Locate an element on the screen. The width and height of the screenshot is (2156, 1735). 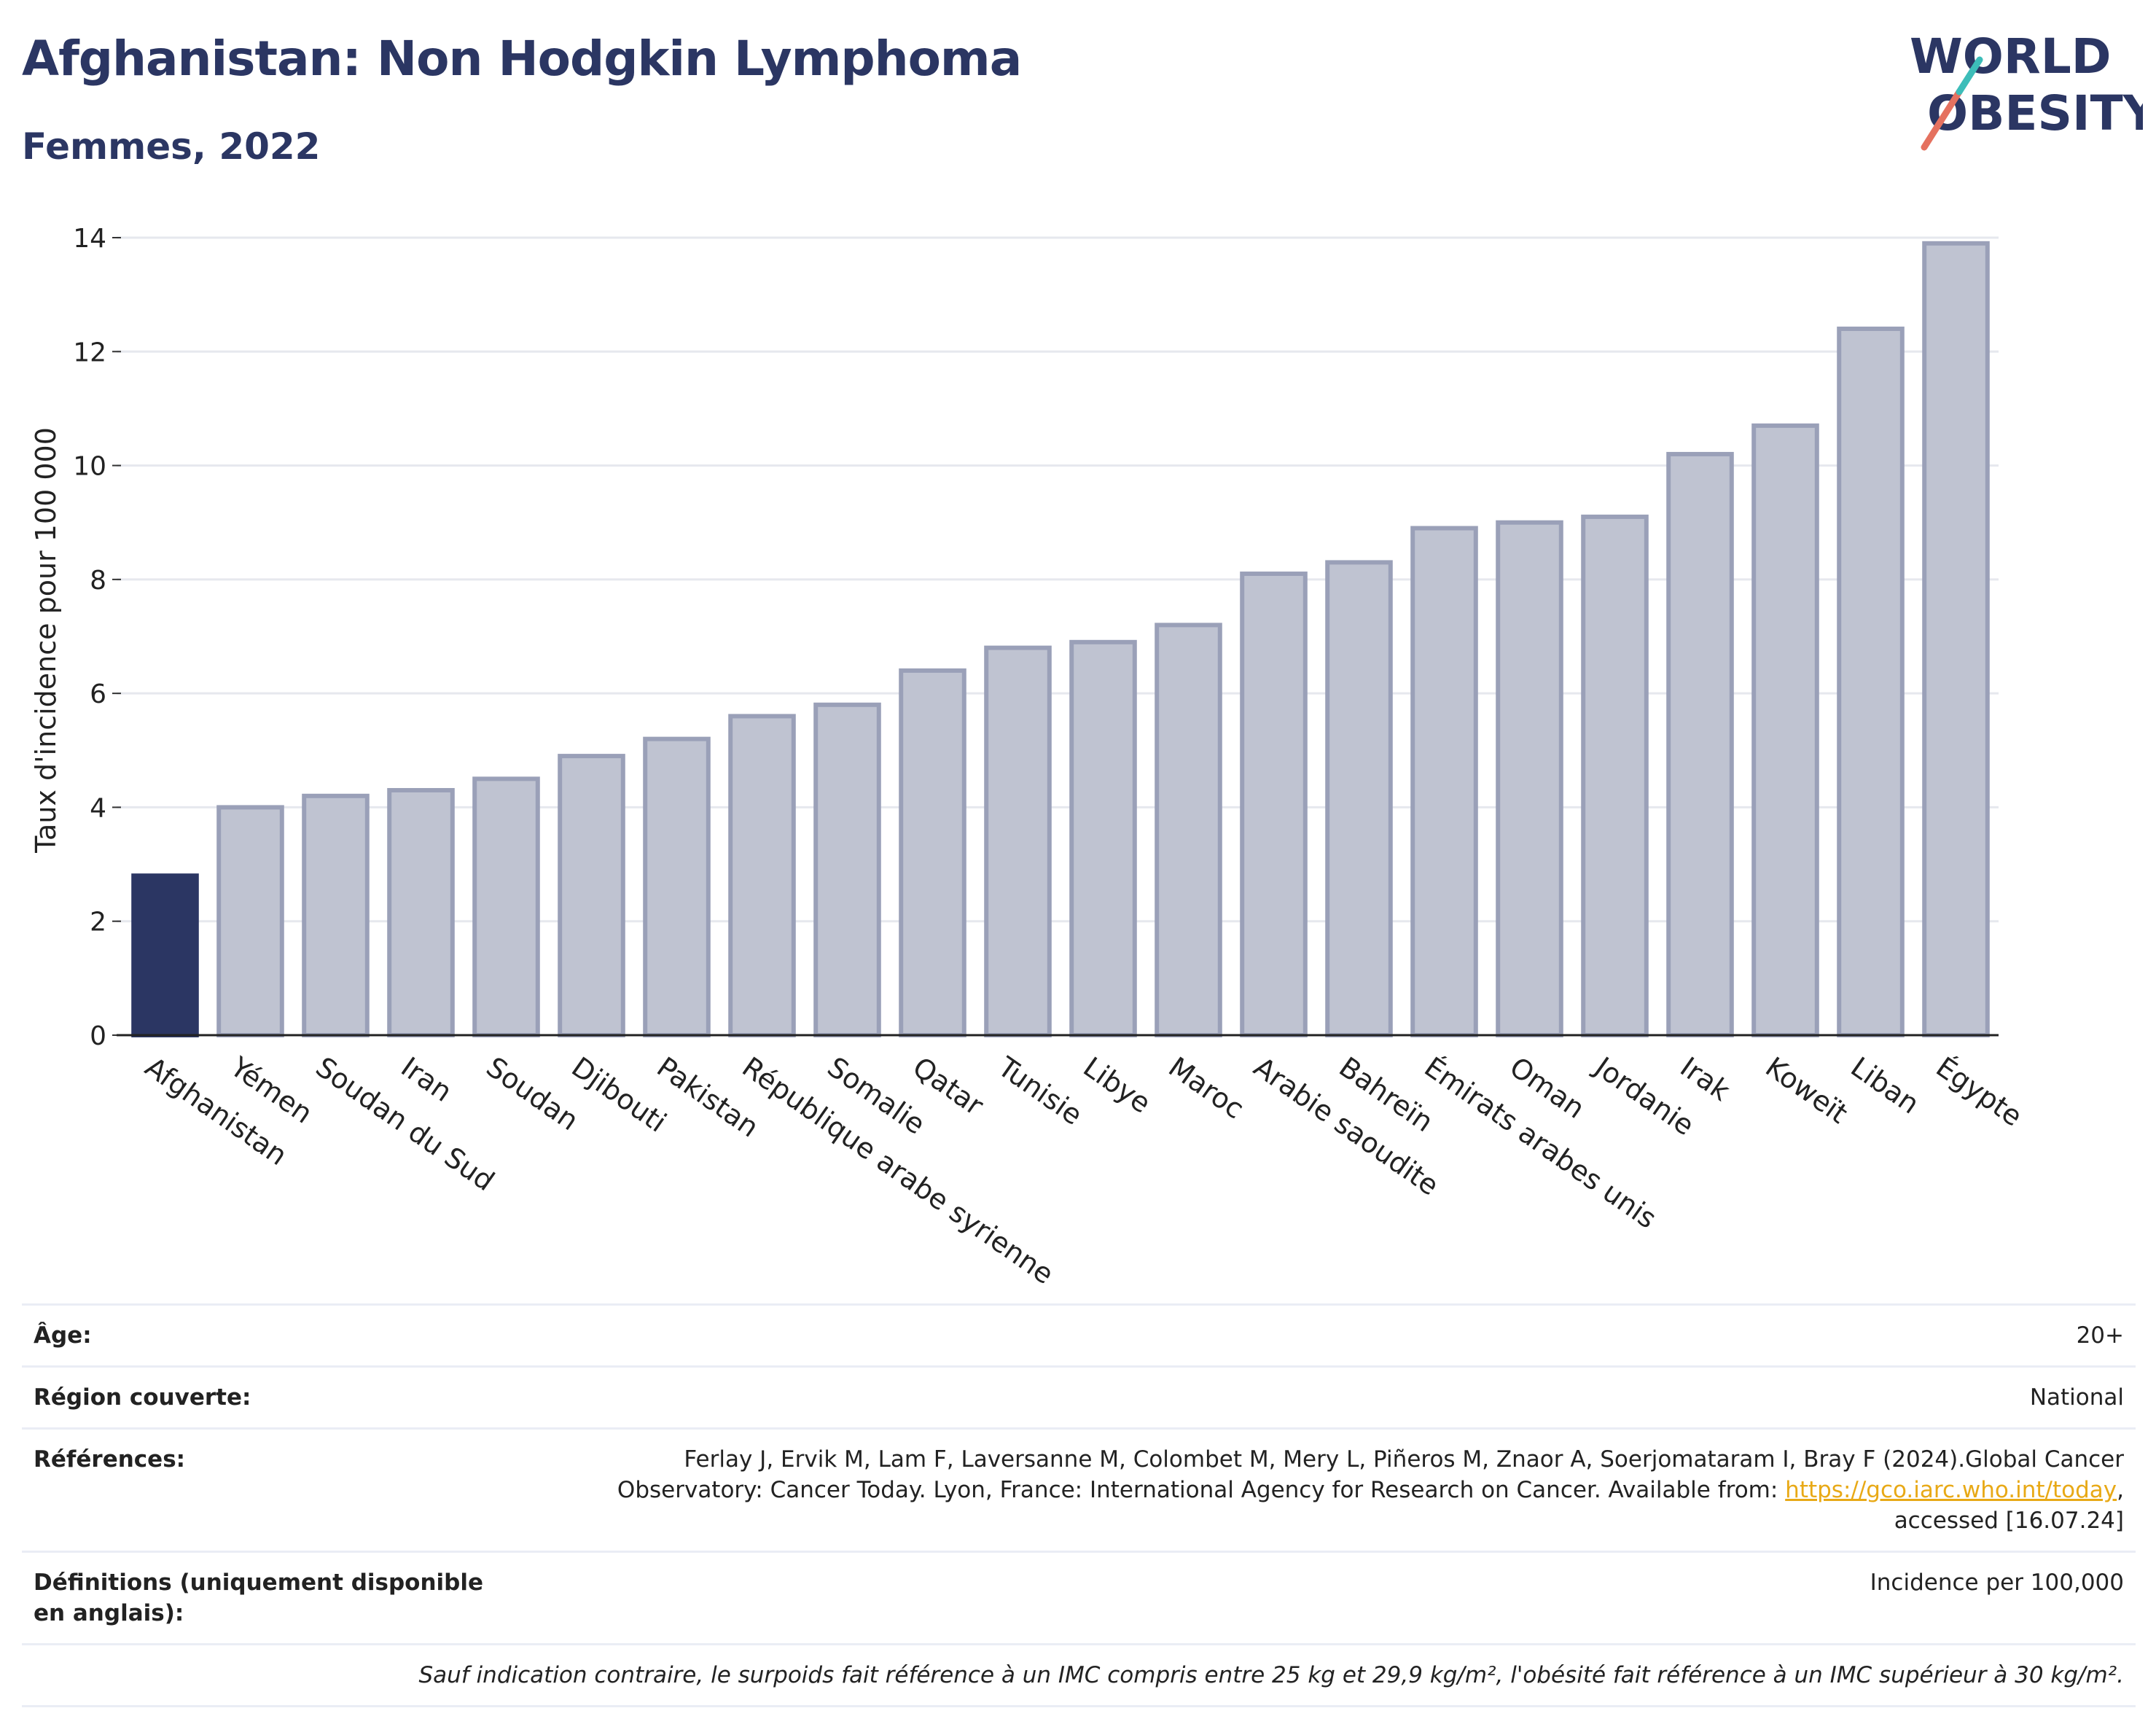
info-row-region: Région couverte: National is located at coordinates (1079, 1396).